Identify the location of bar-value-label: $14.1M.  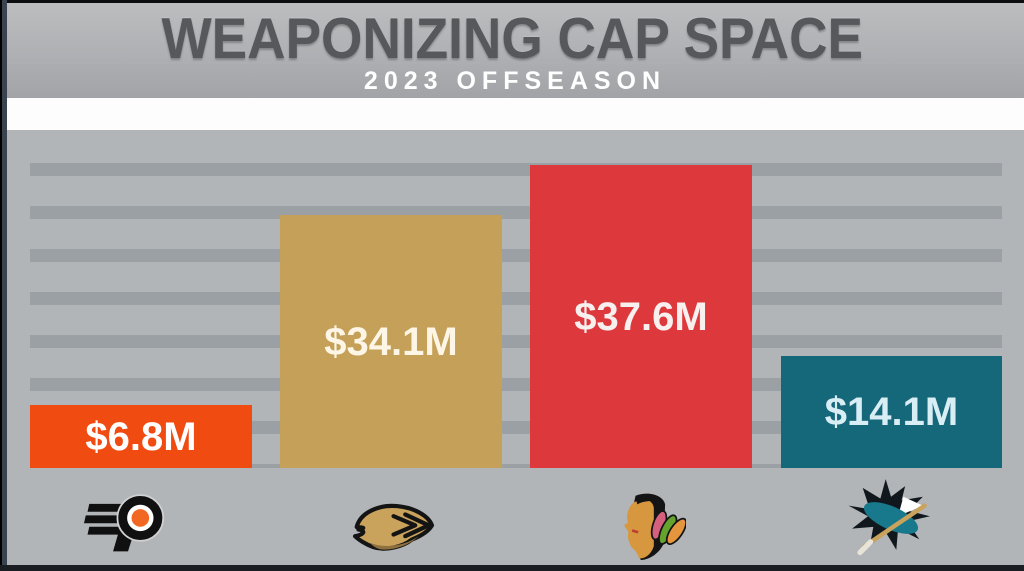
(891, 412).